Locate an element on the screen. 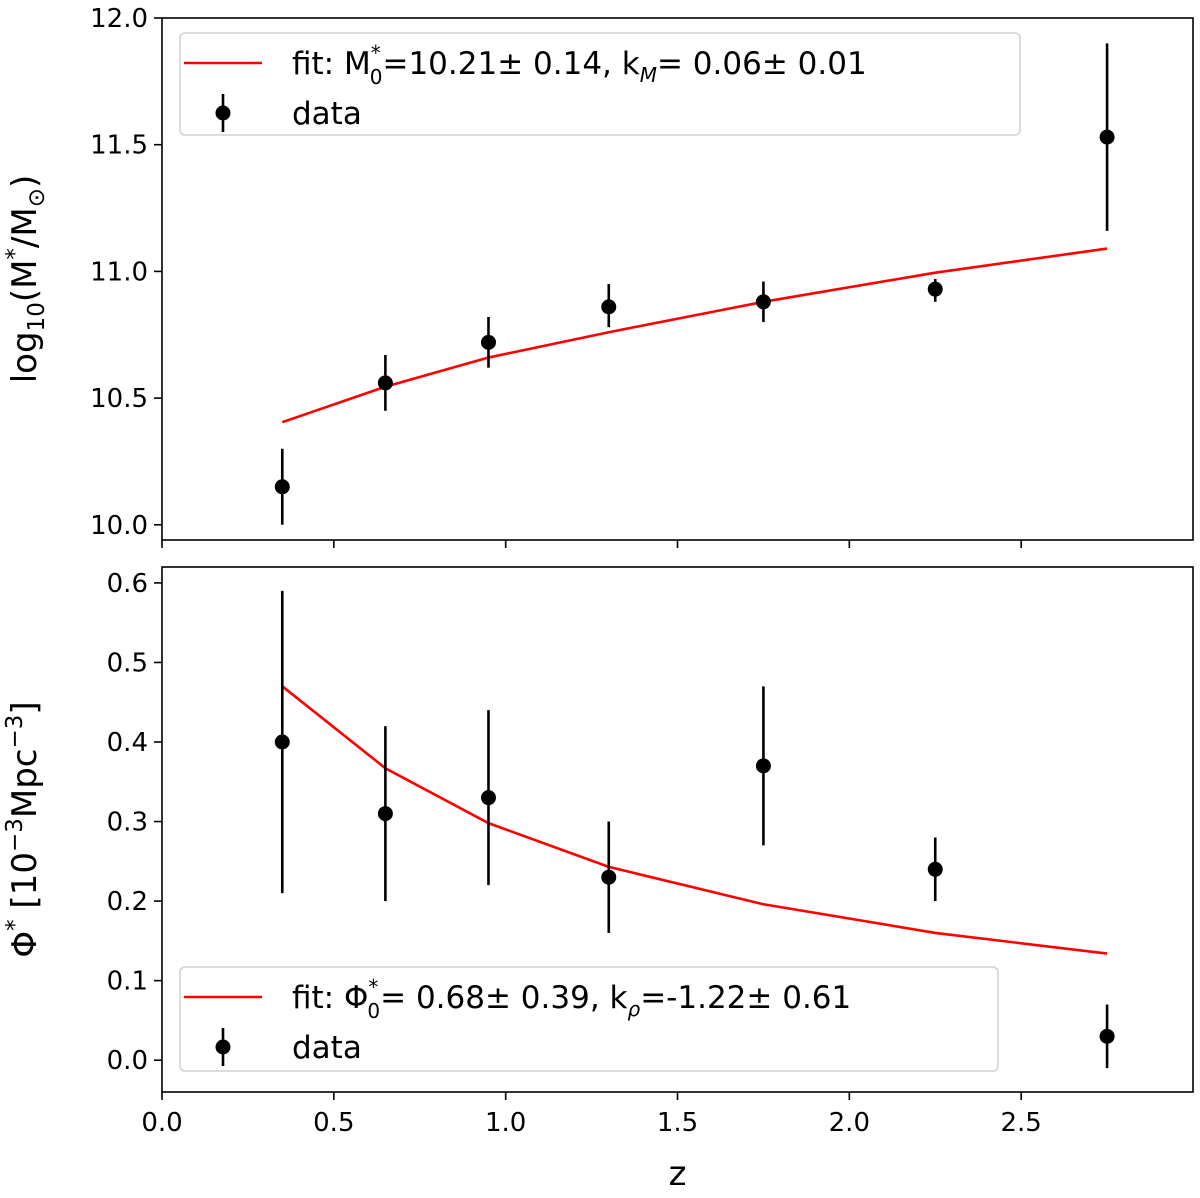 This screenshot has height=1198, width=1200. y-tick-label: 0.6 is located at coordinates (127, 584).